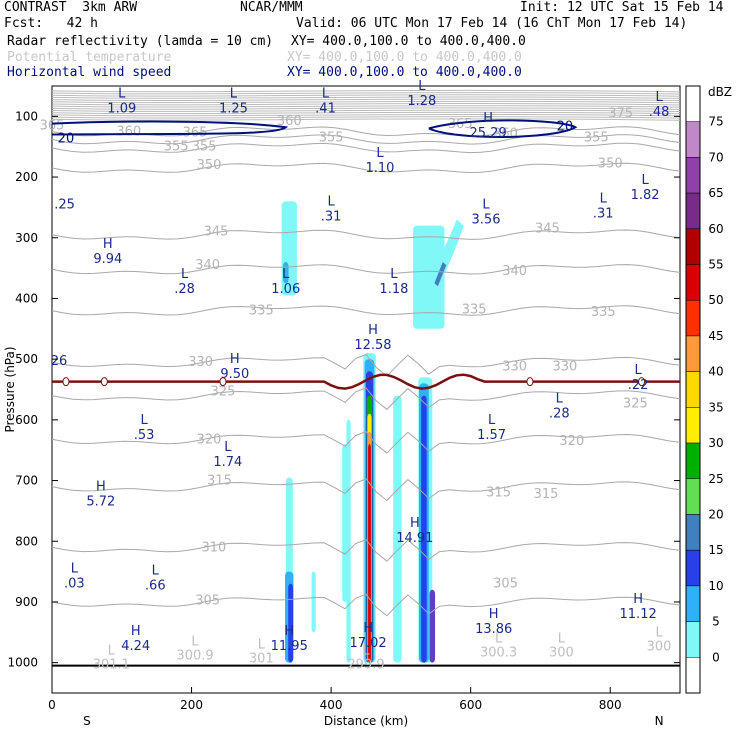 The width and height of the screenshot is (740, 740). I want to click on colorbar-tick-label: 55, so click(715, 265).